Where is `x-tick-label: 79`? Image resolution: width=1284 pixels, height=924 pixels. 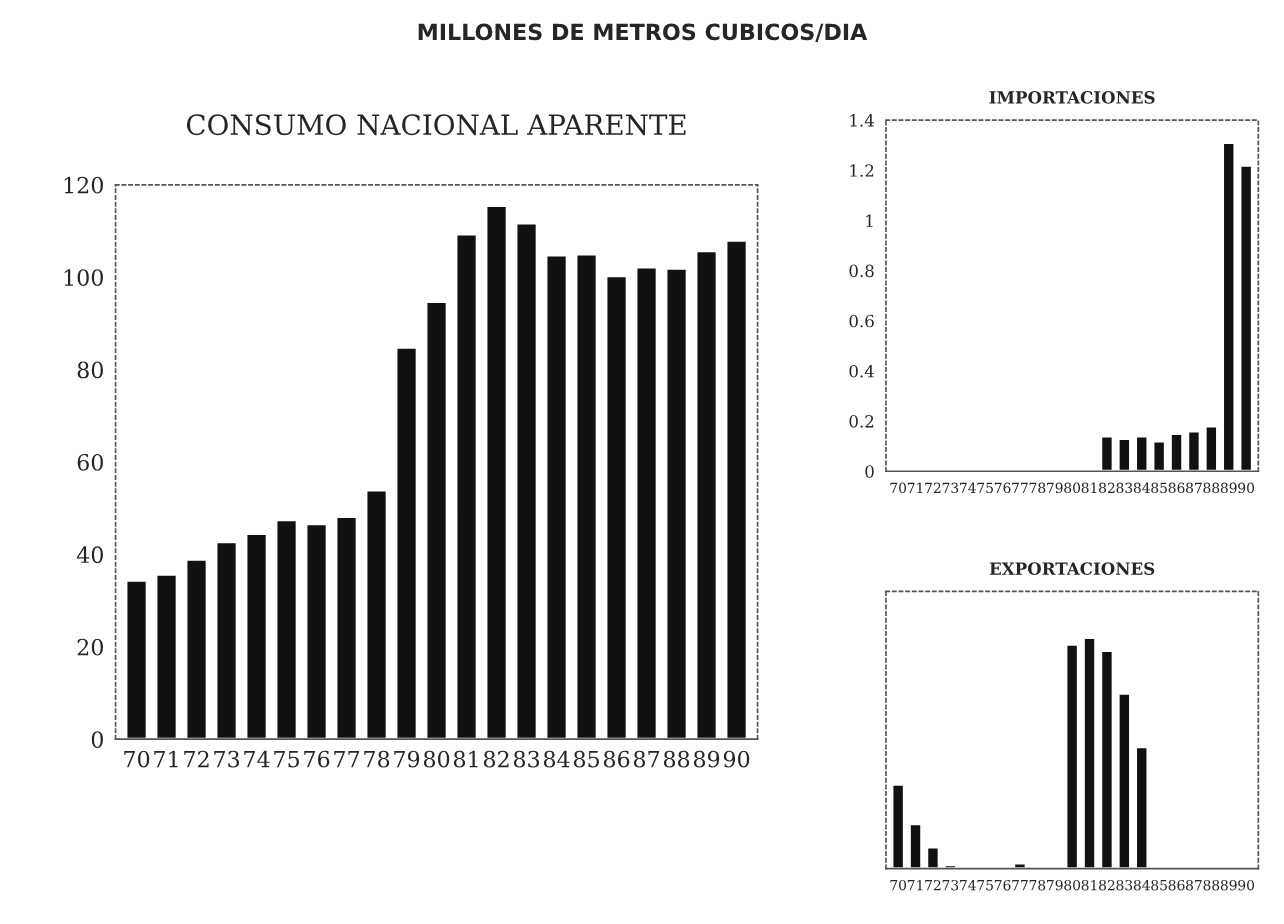 x-tick-label: 79 is located at coordinates (407, 759).